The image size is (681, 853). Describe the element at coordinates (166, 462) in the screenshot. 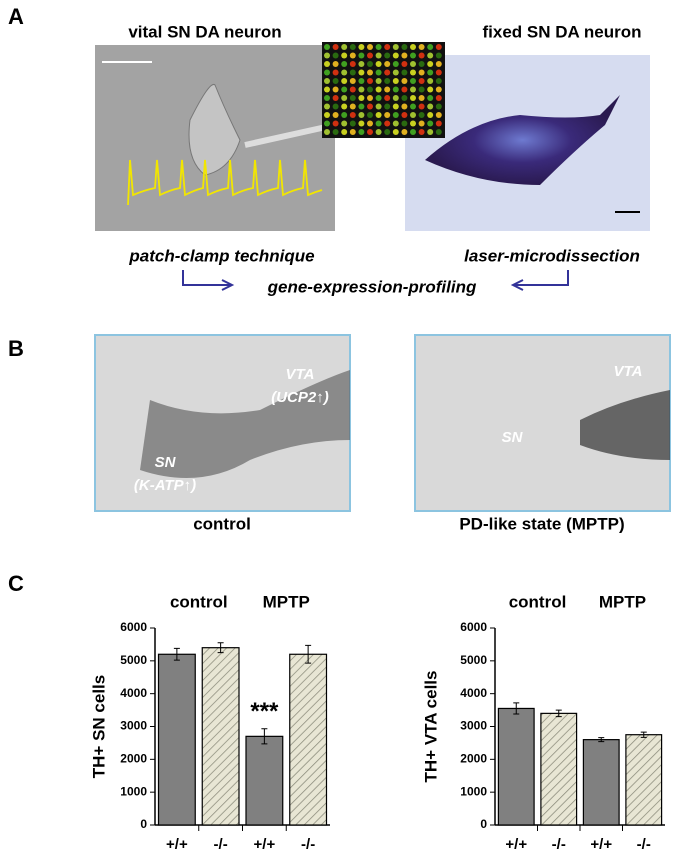

I see `image-label: SN` at that location.